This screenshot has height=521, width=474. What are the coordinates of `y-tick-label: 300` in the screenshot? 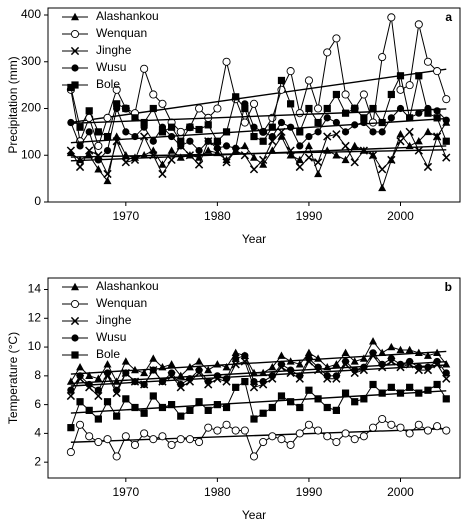 It's located at (31, 61).